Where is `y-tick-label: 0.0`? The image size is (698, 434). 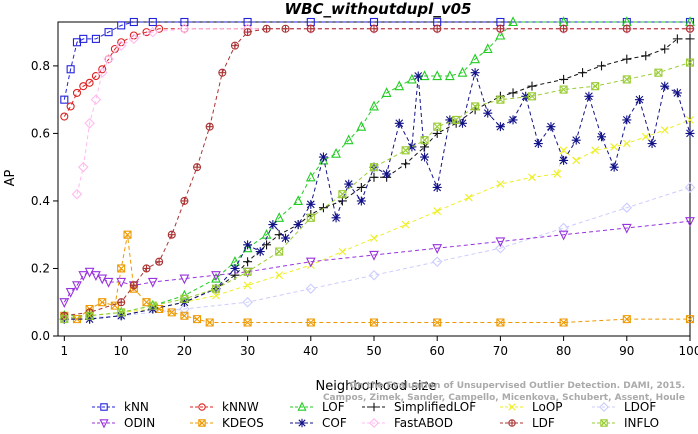 y-tick-label: 0.0 is located at coordinates (40, 336).